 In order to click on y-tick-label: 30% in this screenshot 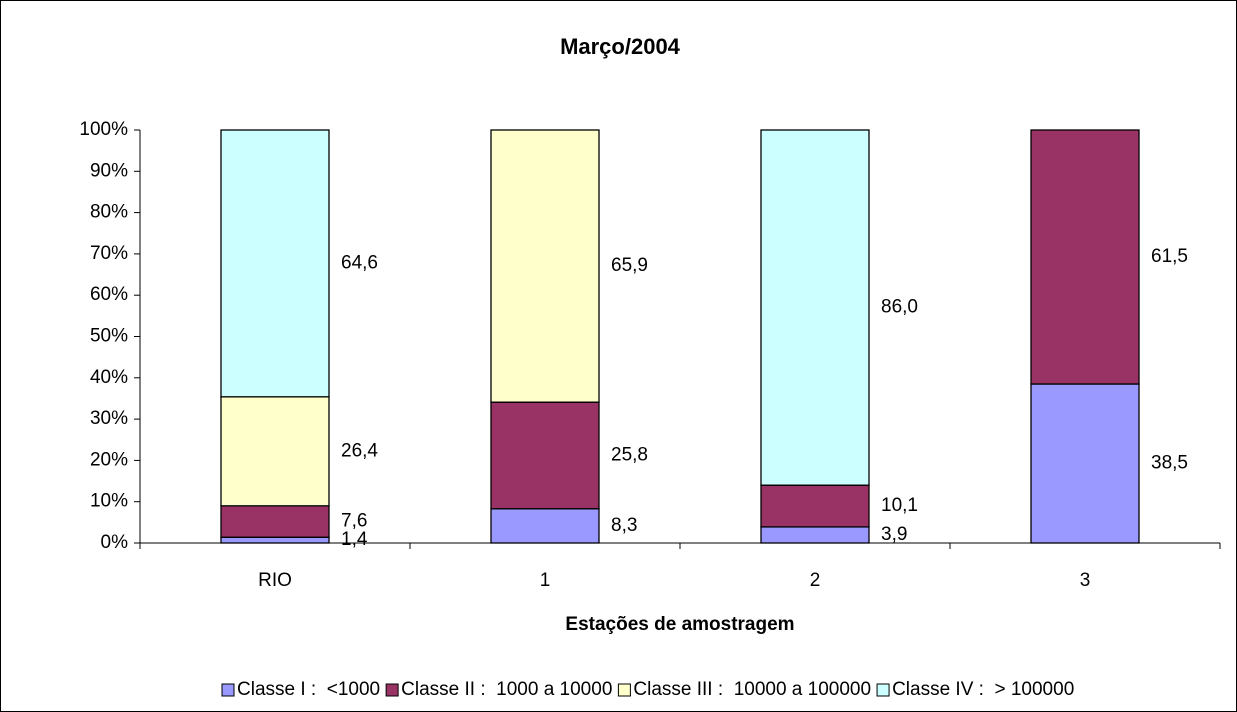, I will do `click(109, 418)`.